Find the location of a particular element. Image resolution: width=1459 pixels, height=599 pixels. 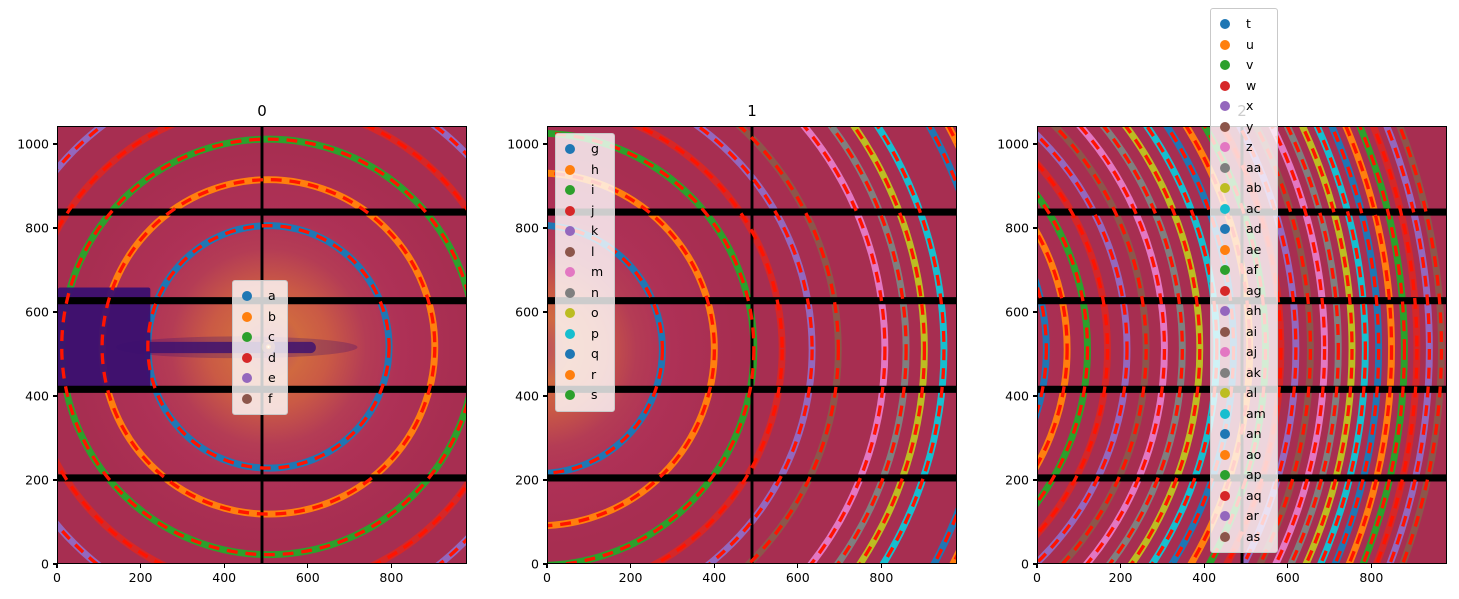

legend-item-t: t is located at coordinates (1243, 24).